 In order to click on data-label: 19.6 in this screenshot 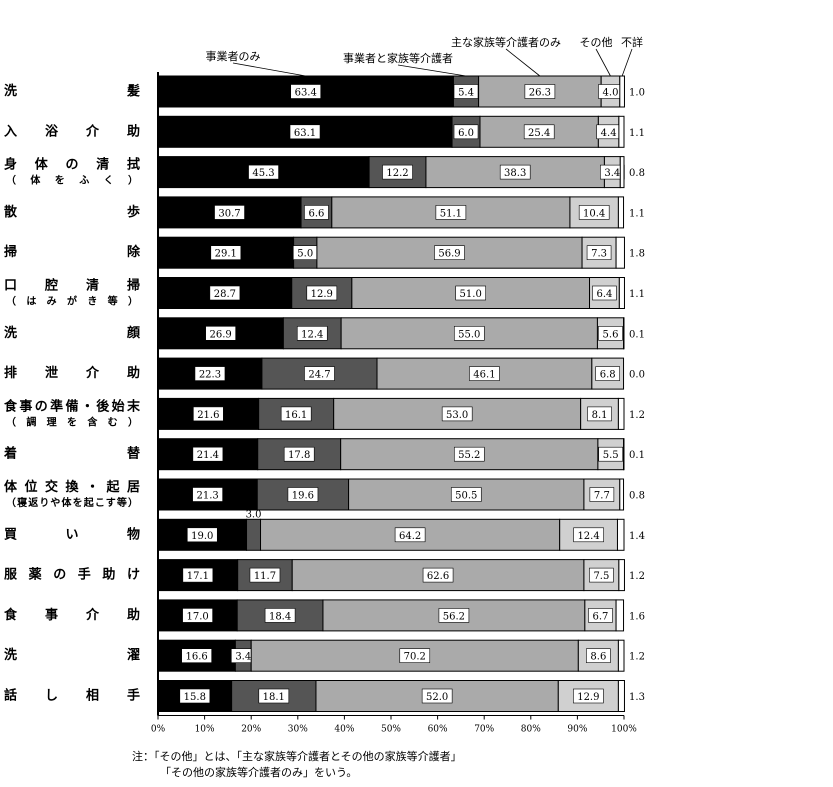, I will do `click(303, 496)`.